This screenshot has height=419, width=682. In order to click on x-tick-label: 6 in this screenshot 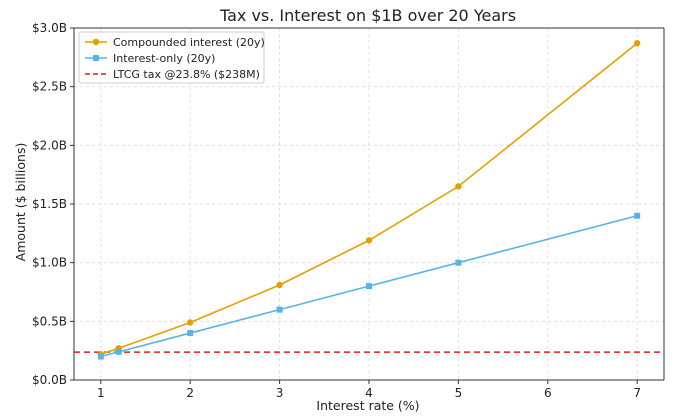, I will do `click(548, 393)`.